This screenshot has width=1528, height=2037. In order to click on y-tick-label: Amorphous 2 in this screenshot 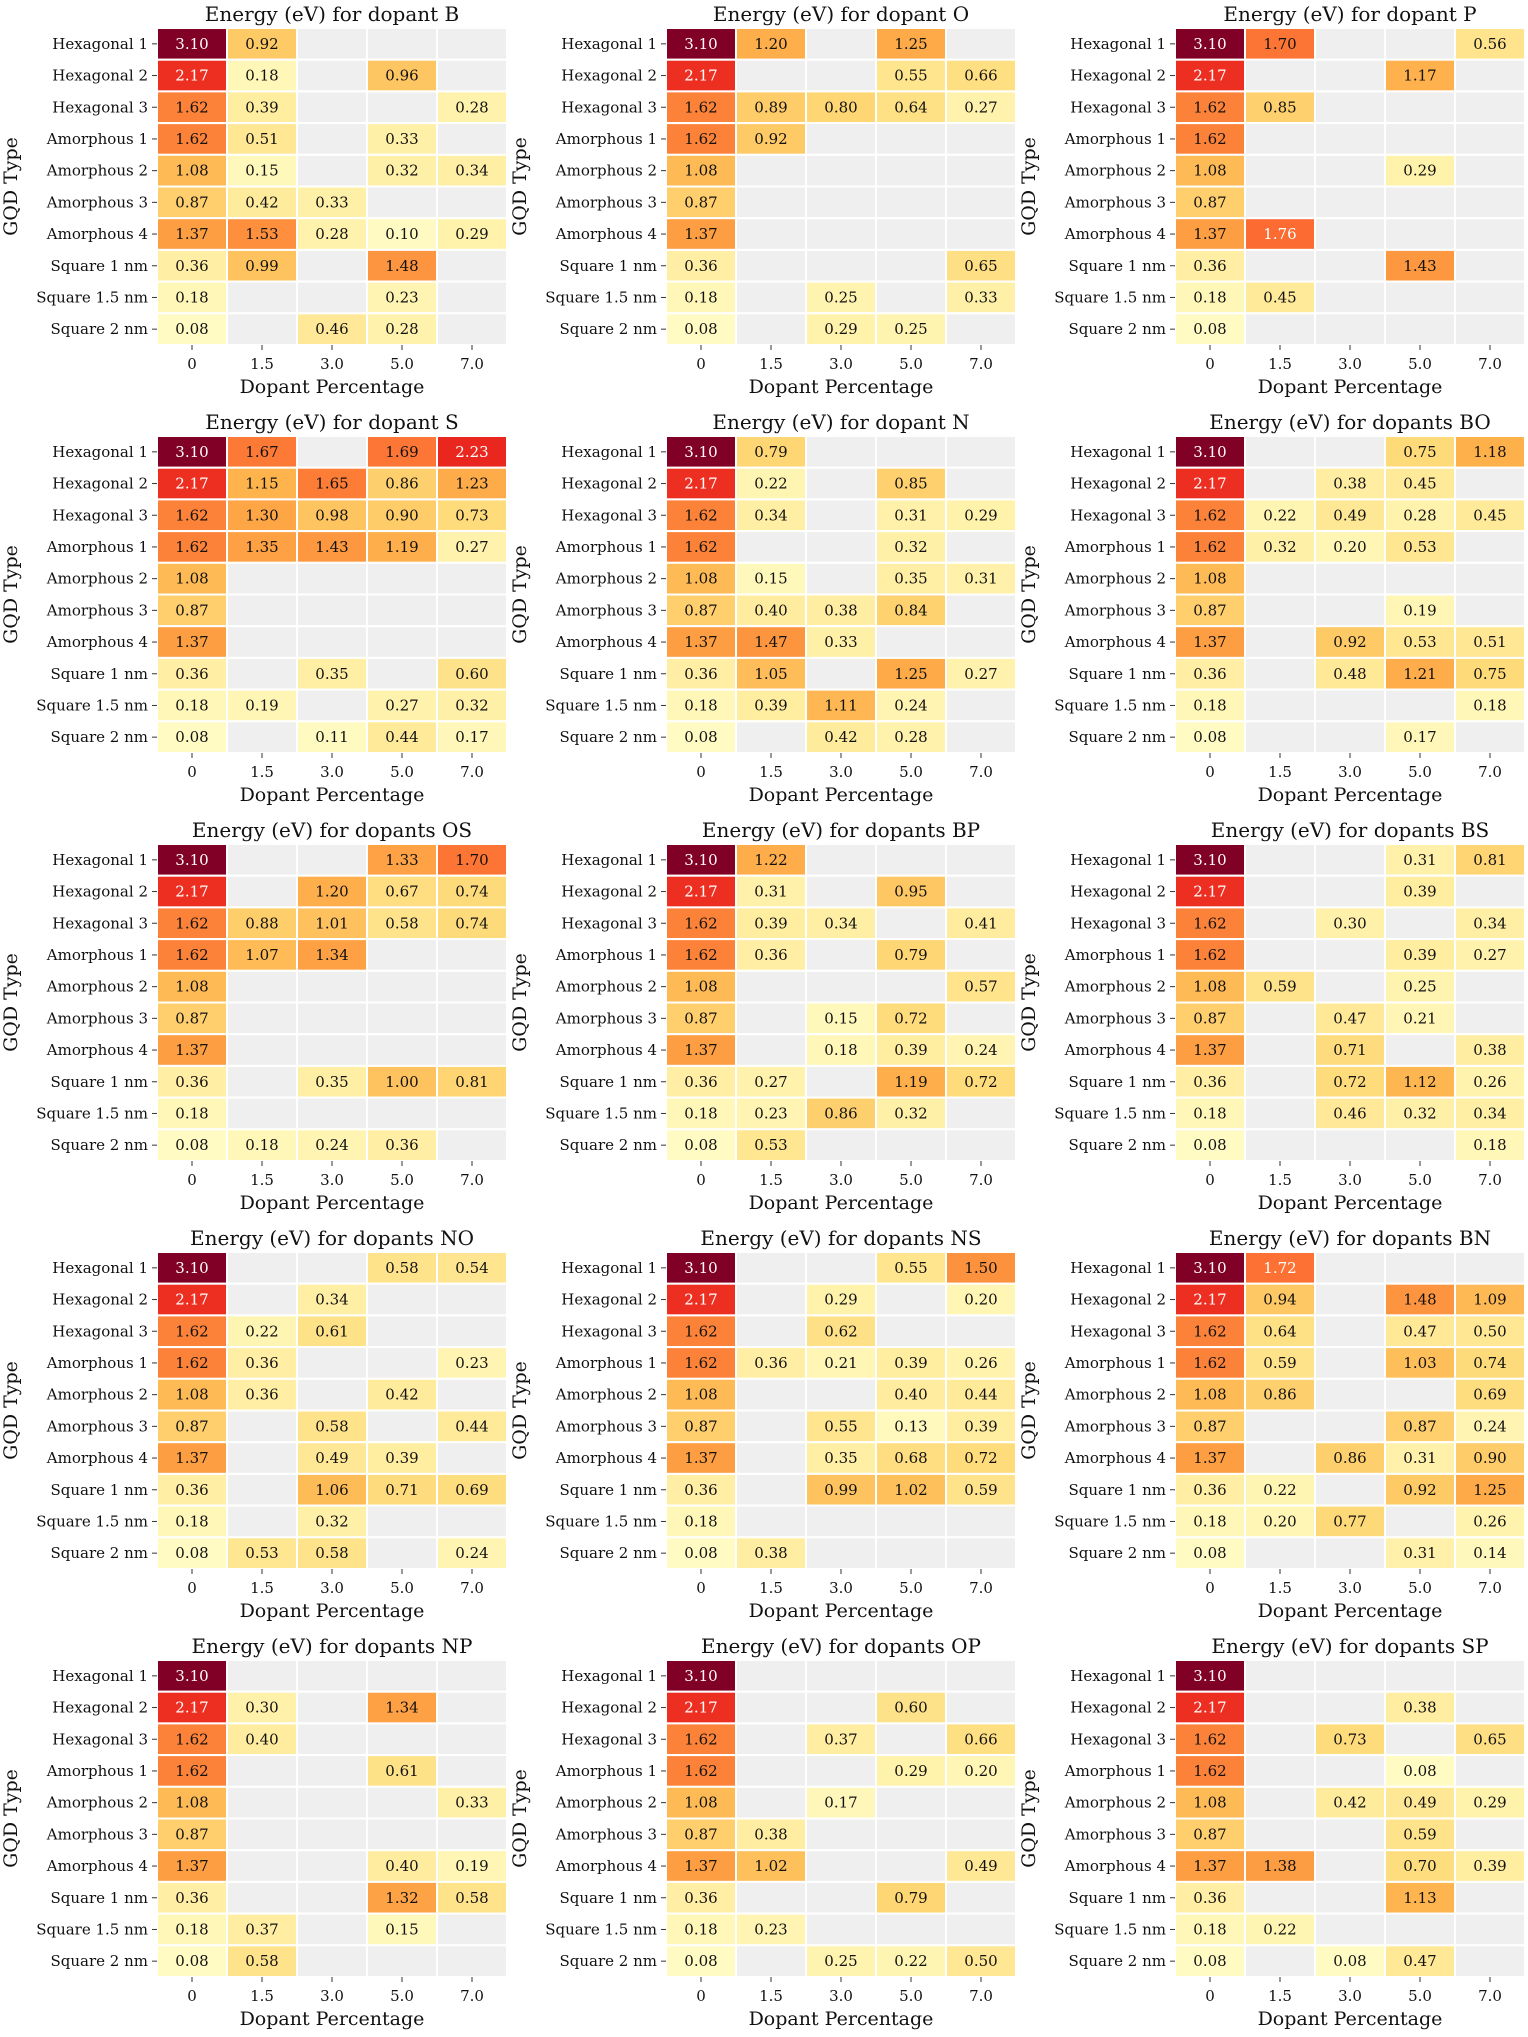, I will do `click(1115, 1803)`.